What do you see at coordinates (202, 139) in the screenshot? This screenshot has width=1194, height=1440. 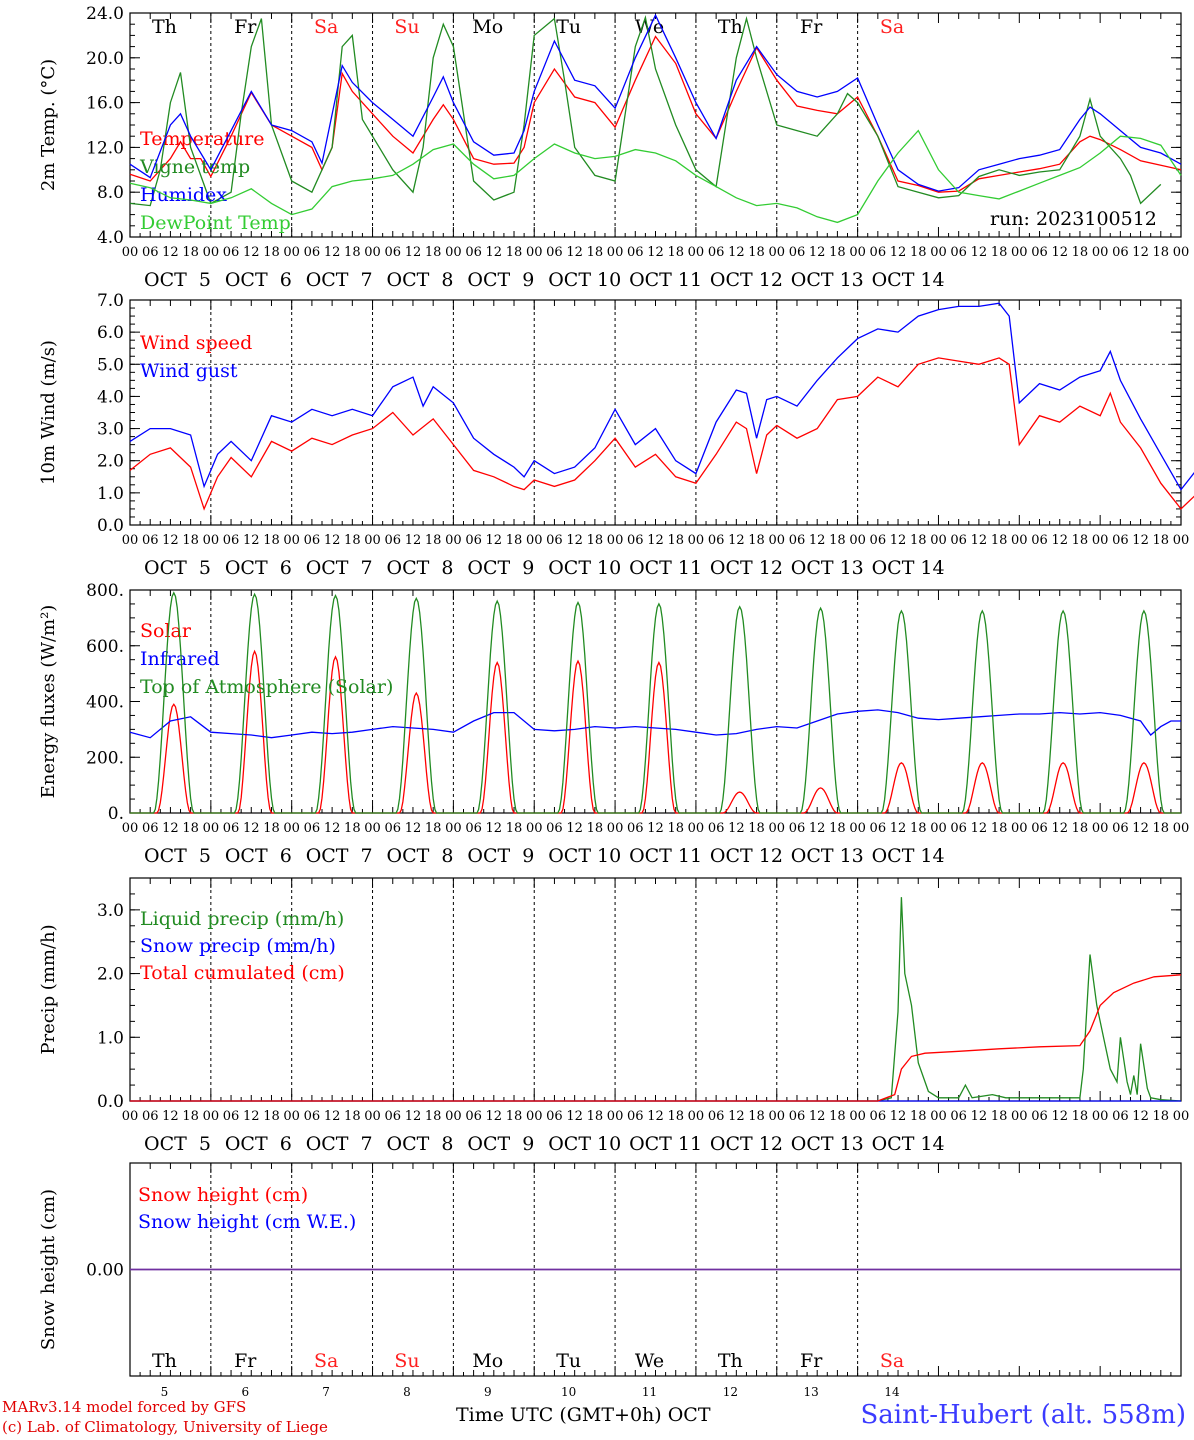 I see `legend-entry: Temperature` at bounding box center [202, 139].